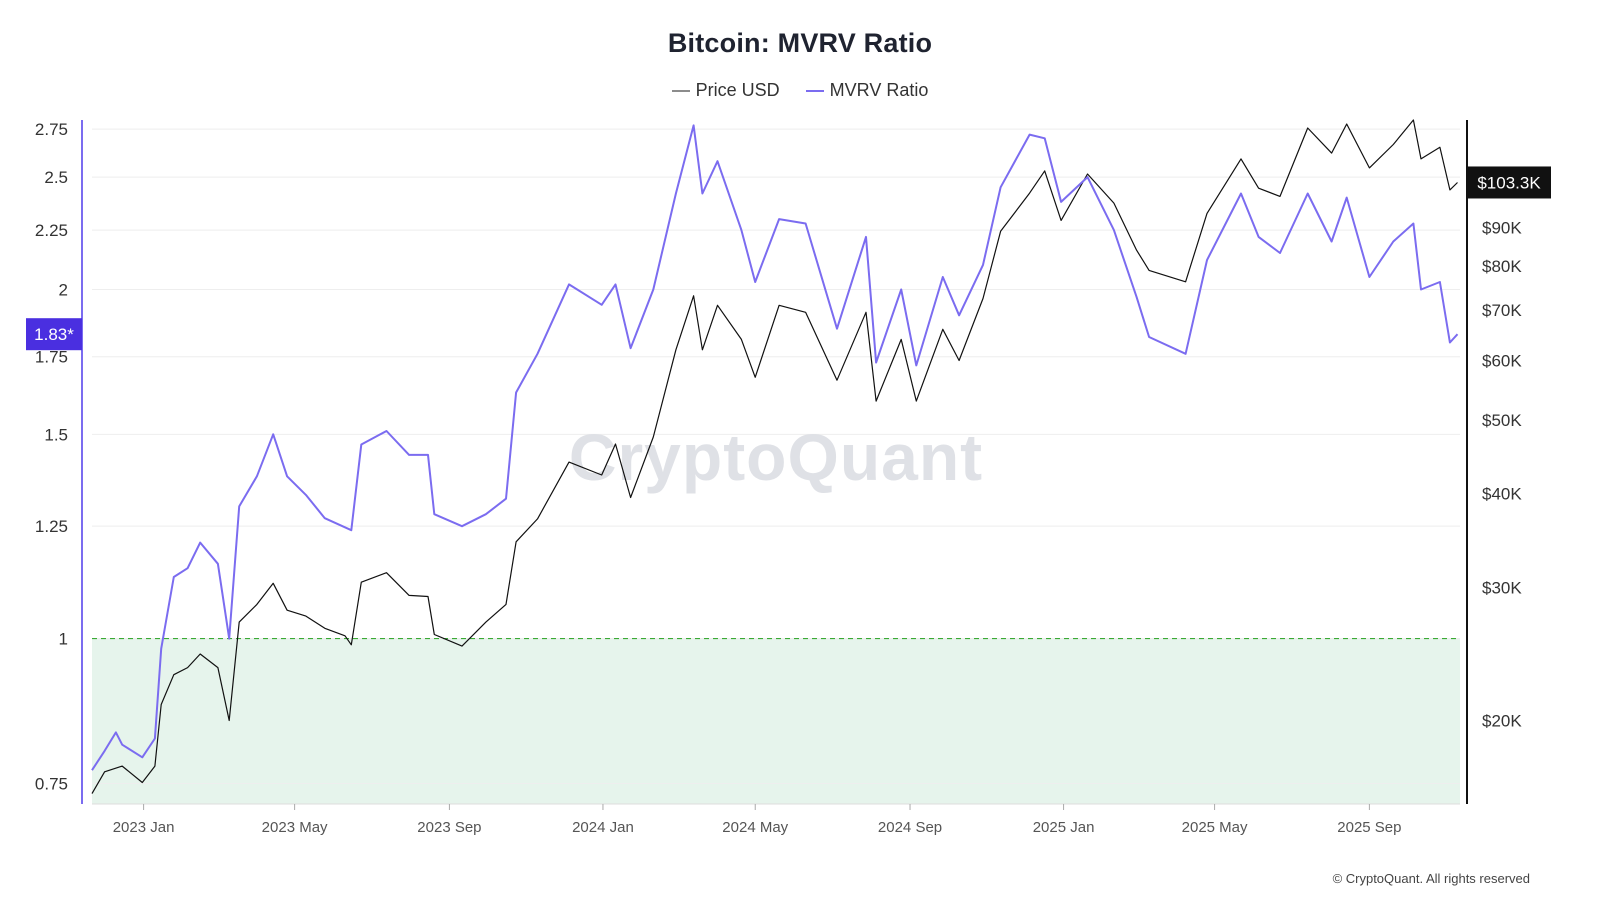  What do you see at coordinates (56, 177) in the screenshot?
I see `y-left-tick: 2.5` at bounding box center [56, 177].